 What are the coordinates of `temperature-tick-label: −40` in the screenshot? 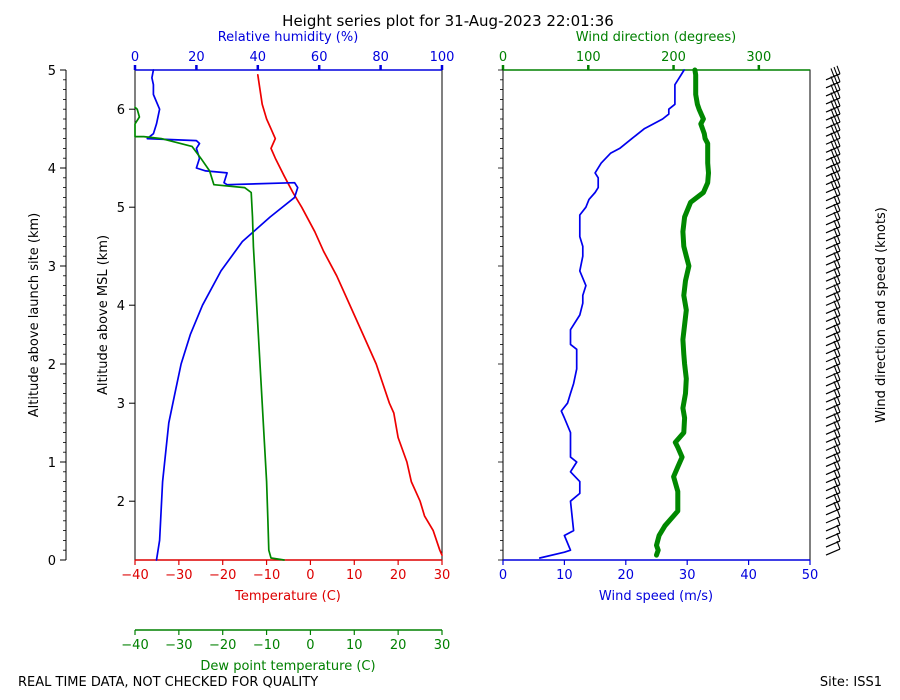 It's located at (134, 575).